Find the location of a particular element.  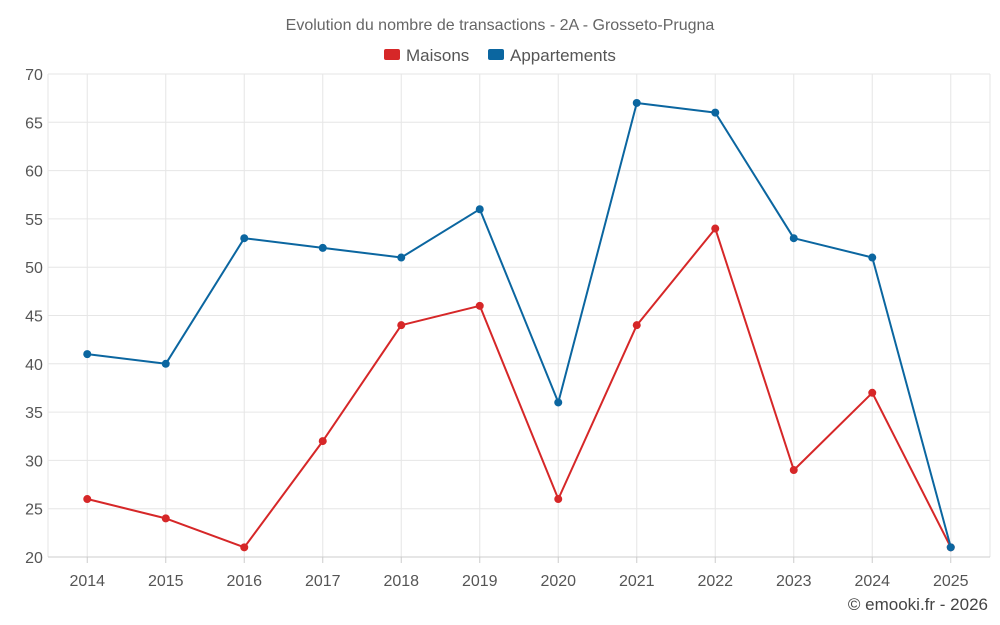

y-tick-label: 20 is located at coordinates (34, 558).